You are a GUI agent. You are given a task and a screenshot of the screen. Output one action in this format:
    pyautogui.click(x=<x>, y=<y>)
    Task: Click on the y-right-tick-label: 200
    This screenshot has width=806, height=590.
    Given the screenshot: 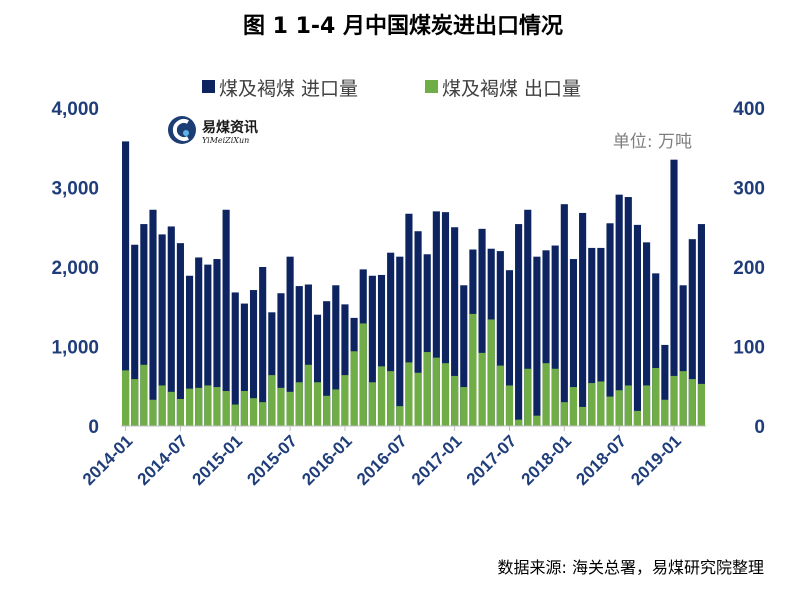 What is the action you would take?
    pyautogui.click(x=749, y=268)
    